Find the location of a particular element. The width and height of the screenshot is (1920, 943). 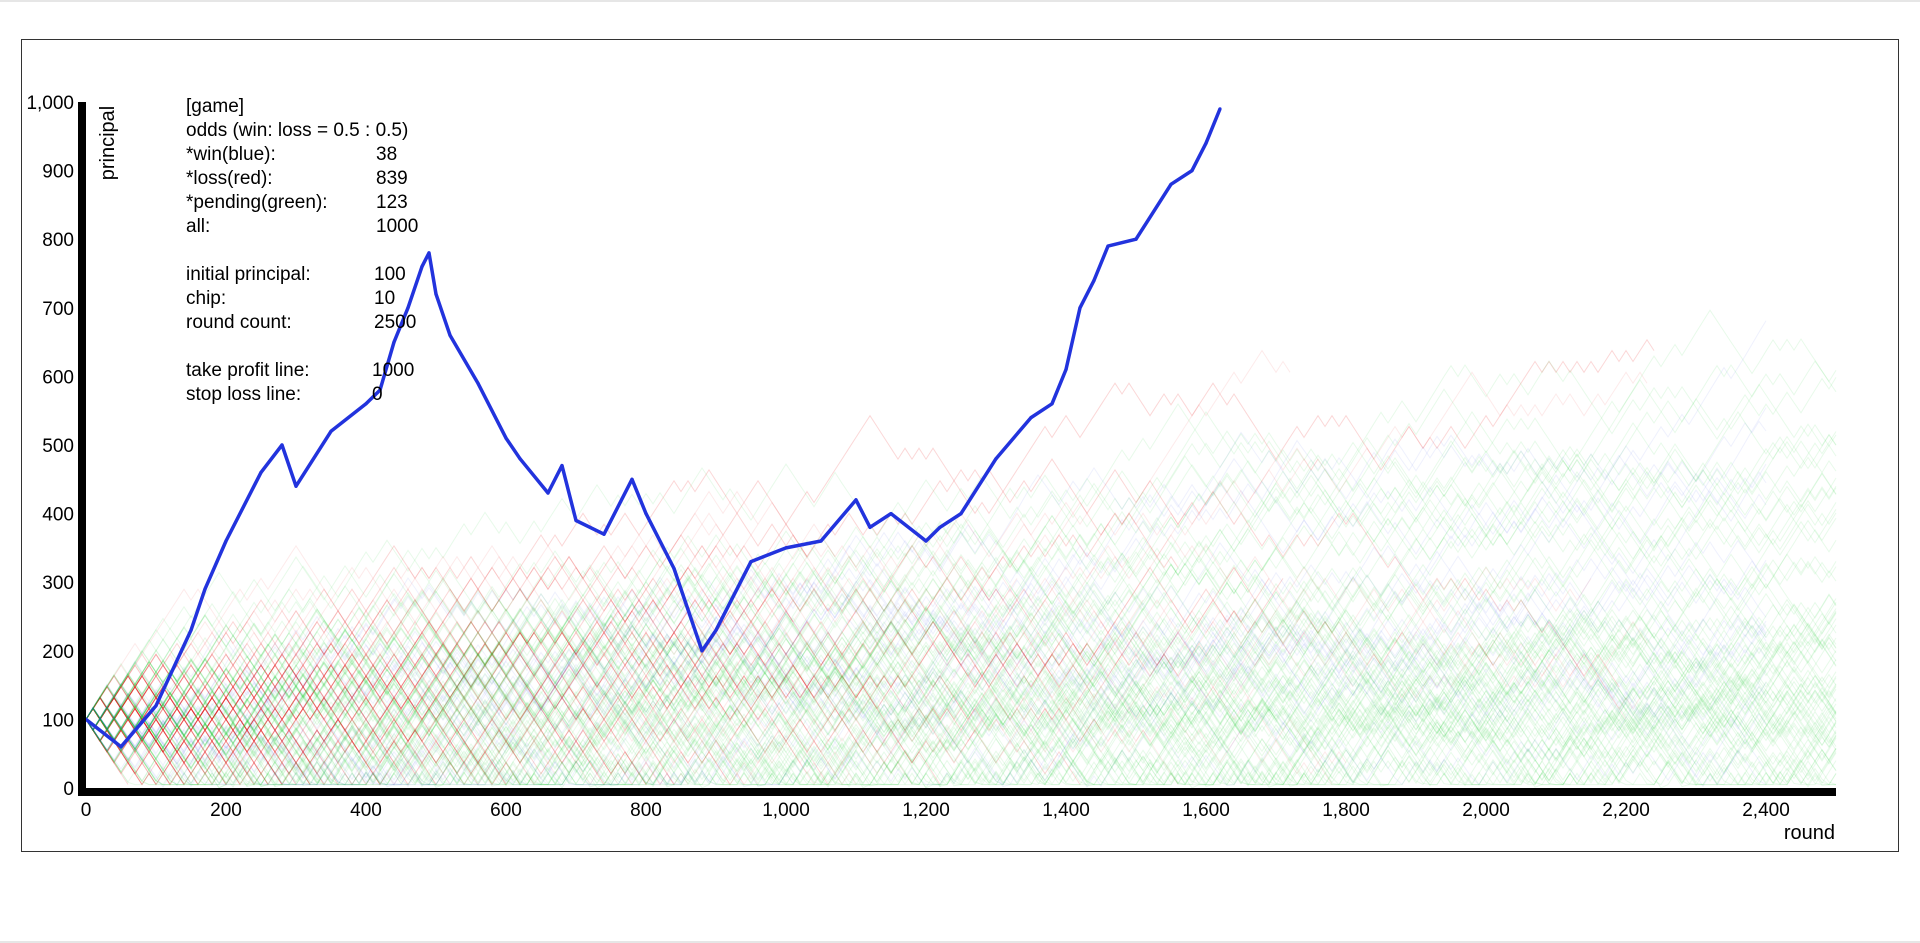

x-tick-label: 600 is located at coordinates (506, 810).